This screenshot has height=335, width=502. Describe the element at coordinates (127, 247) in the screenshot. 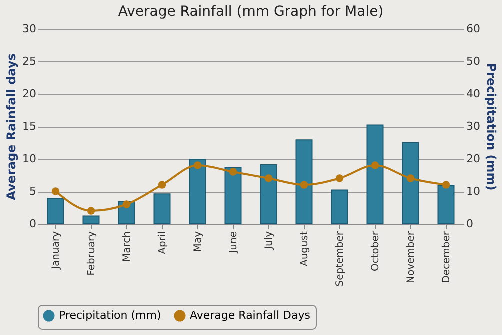

I see `x-tick-label: March` at that location.